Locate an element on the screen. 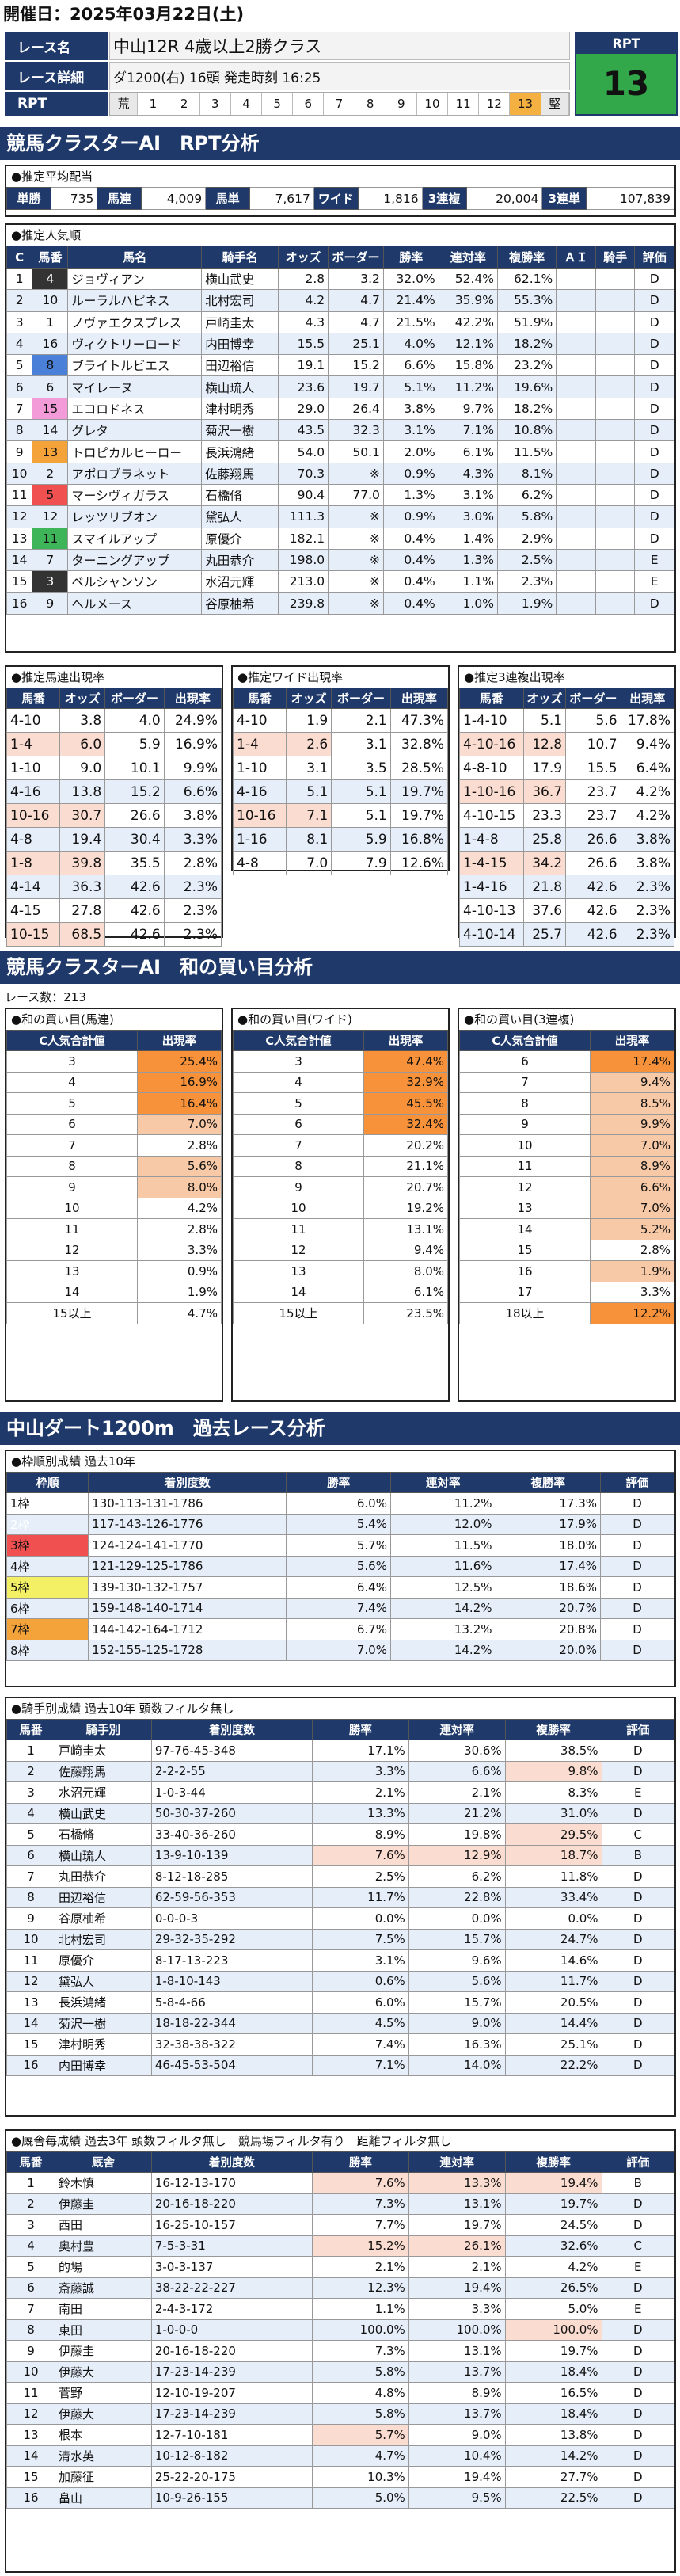 Image resolution: width=680 pixels, height=2576 pixels. trainer-cell: 5.7% is located at coordinates (360, 2435).